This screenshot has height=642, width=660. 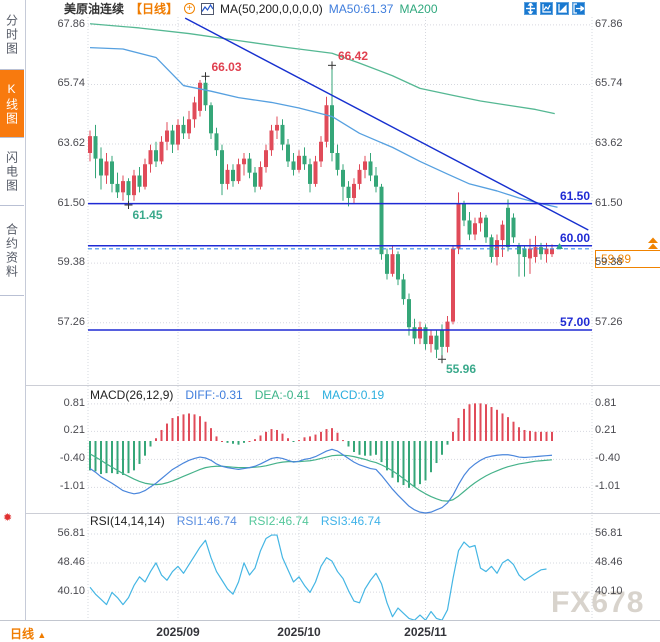 What do you see at coordinates (12, 172) in the screenshot?
I see `sidebar-tab-lightning-chart: 闪电图` at bounding box center [12, 172].